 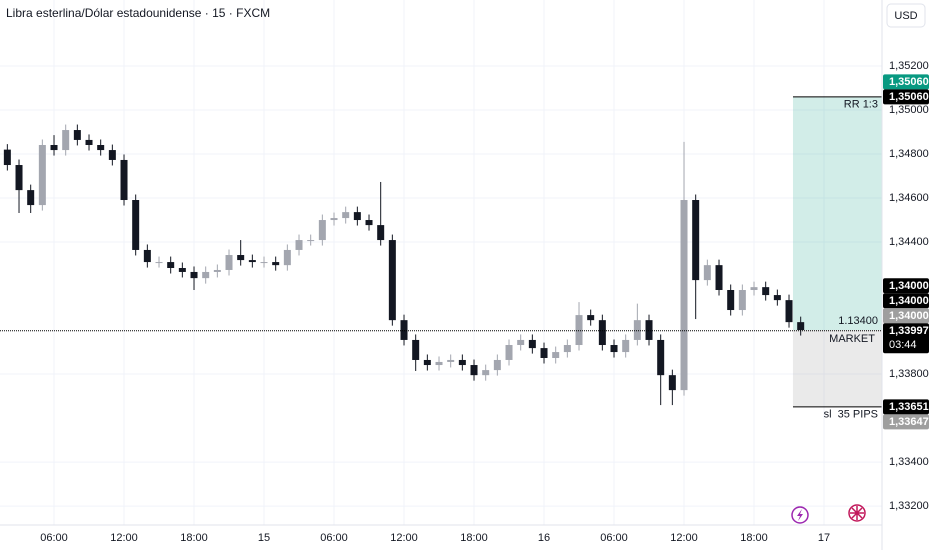 What do you see at coordinates (909, 198) in the screenshot?
I see `y-tick-label: 1,34600` at bounding box center [909, 198].